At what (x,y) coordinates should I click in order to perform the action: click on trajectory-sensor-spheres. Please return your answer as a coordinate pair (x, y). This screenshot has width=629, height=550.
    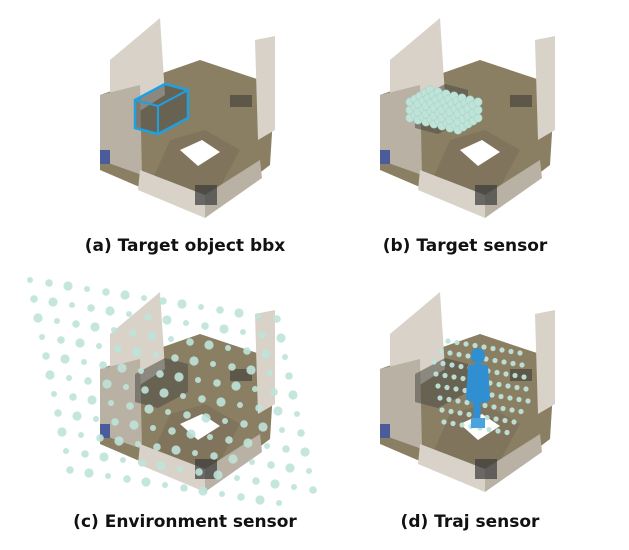
    Looking at the image, I should click on (481, 387).